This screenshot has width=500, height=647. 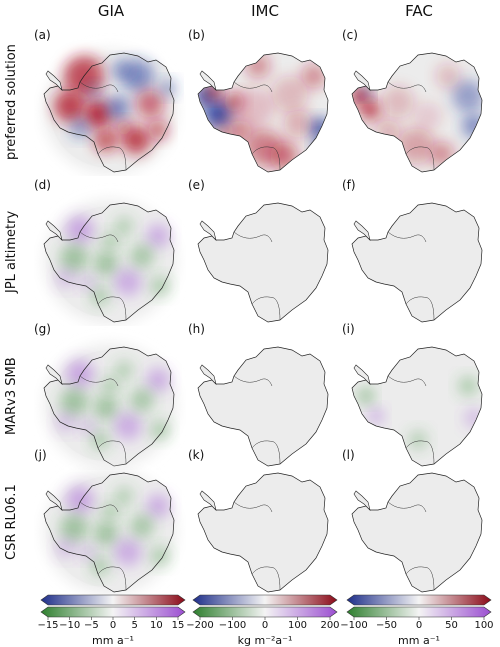 What do you see at coordinates (348, 455) in the screenshot?
I see `panel-letter: (l)` at bounding box center [348, 455].